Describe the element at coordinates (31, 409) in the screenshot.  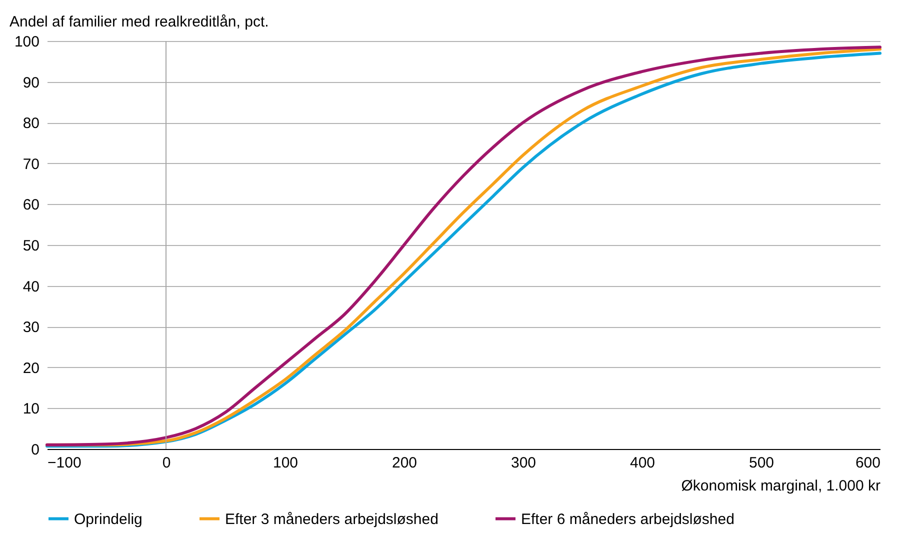
I see `y-tick-label: 10` at that location.